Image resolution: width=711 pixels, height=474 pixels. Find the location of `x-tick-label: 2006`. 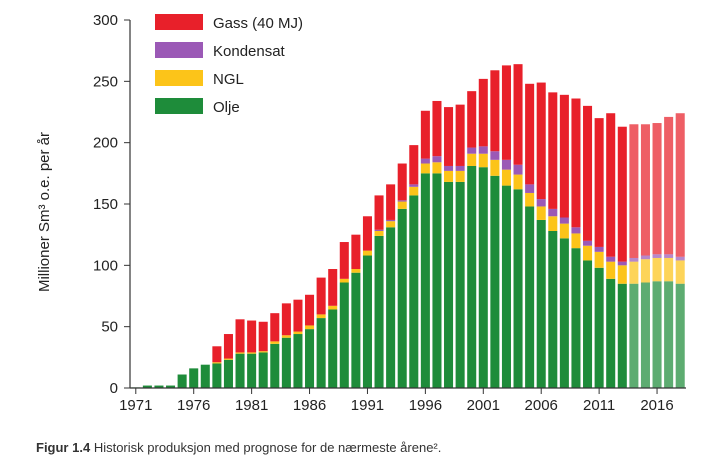

x-tick-label: 2006 is located at coordinates (541, 405).